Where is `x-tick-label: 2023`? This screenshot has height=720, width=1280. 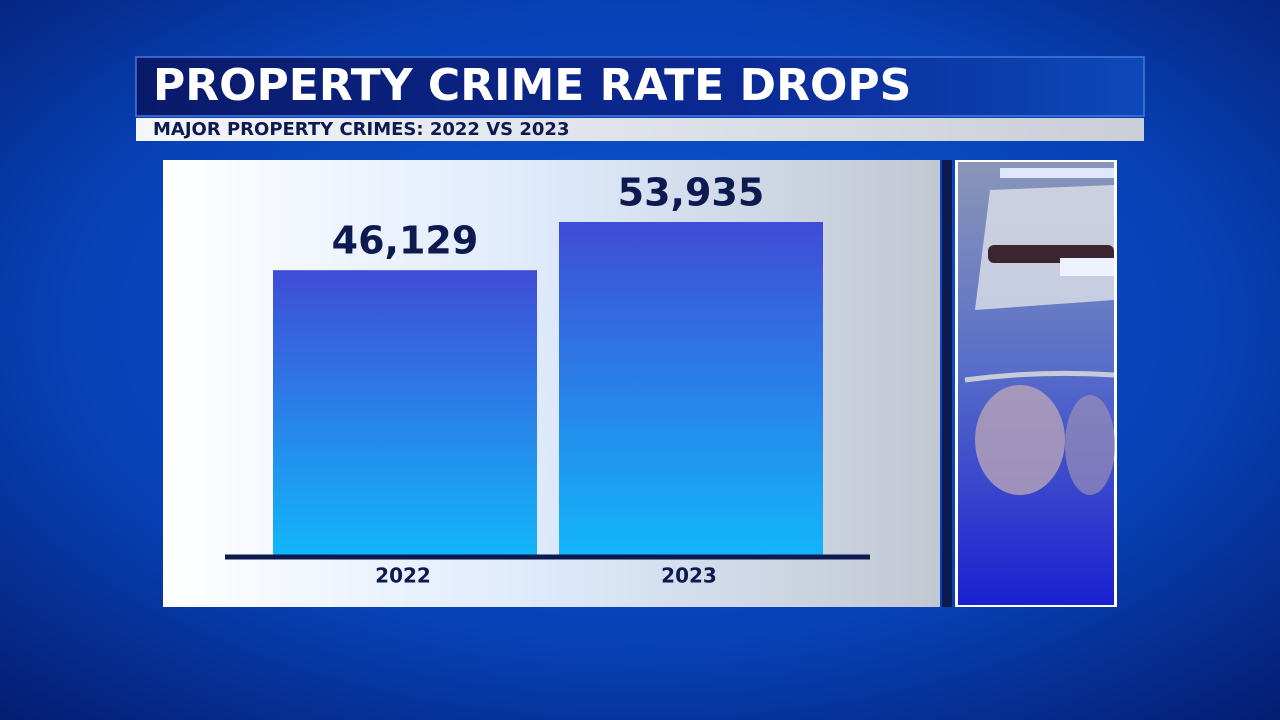
x-tick-label: 2023 is located at coordinates (689, 576).